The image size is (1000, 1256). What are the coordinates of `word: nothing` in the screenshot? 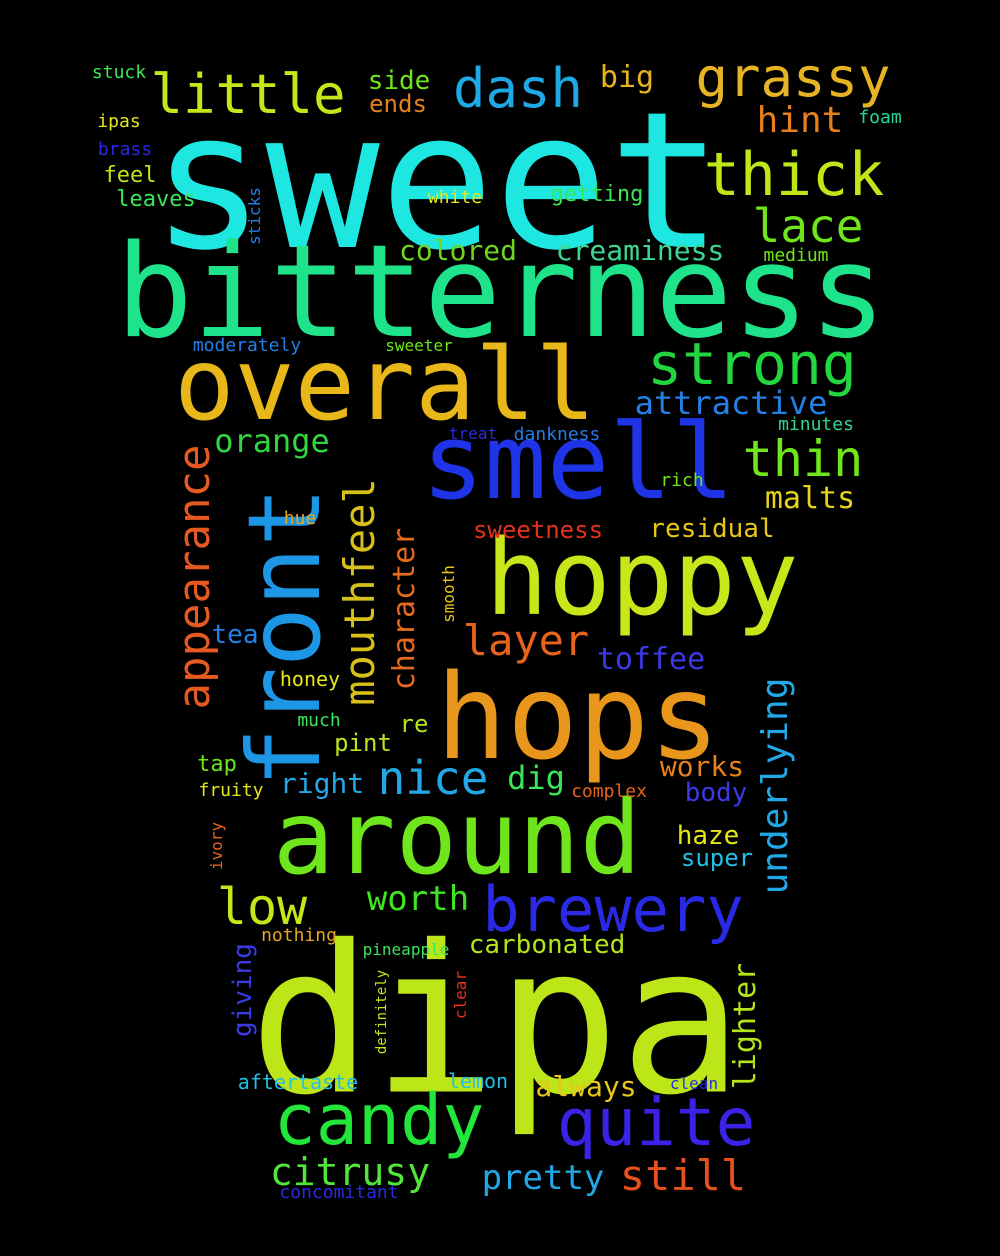 It's located at (299, 935).